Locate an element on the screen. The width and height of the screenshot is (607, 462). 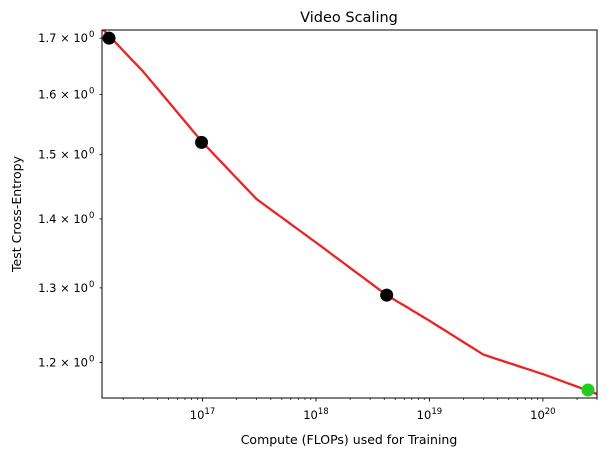
x-axis-label: Compute (FLOPs) used for Training is located at coordinates (349, 439).